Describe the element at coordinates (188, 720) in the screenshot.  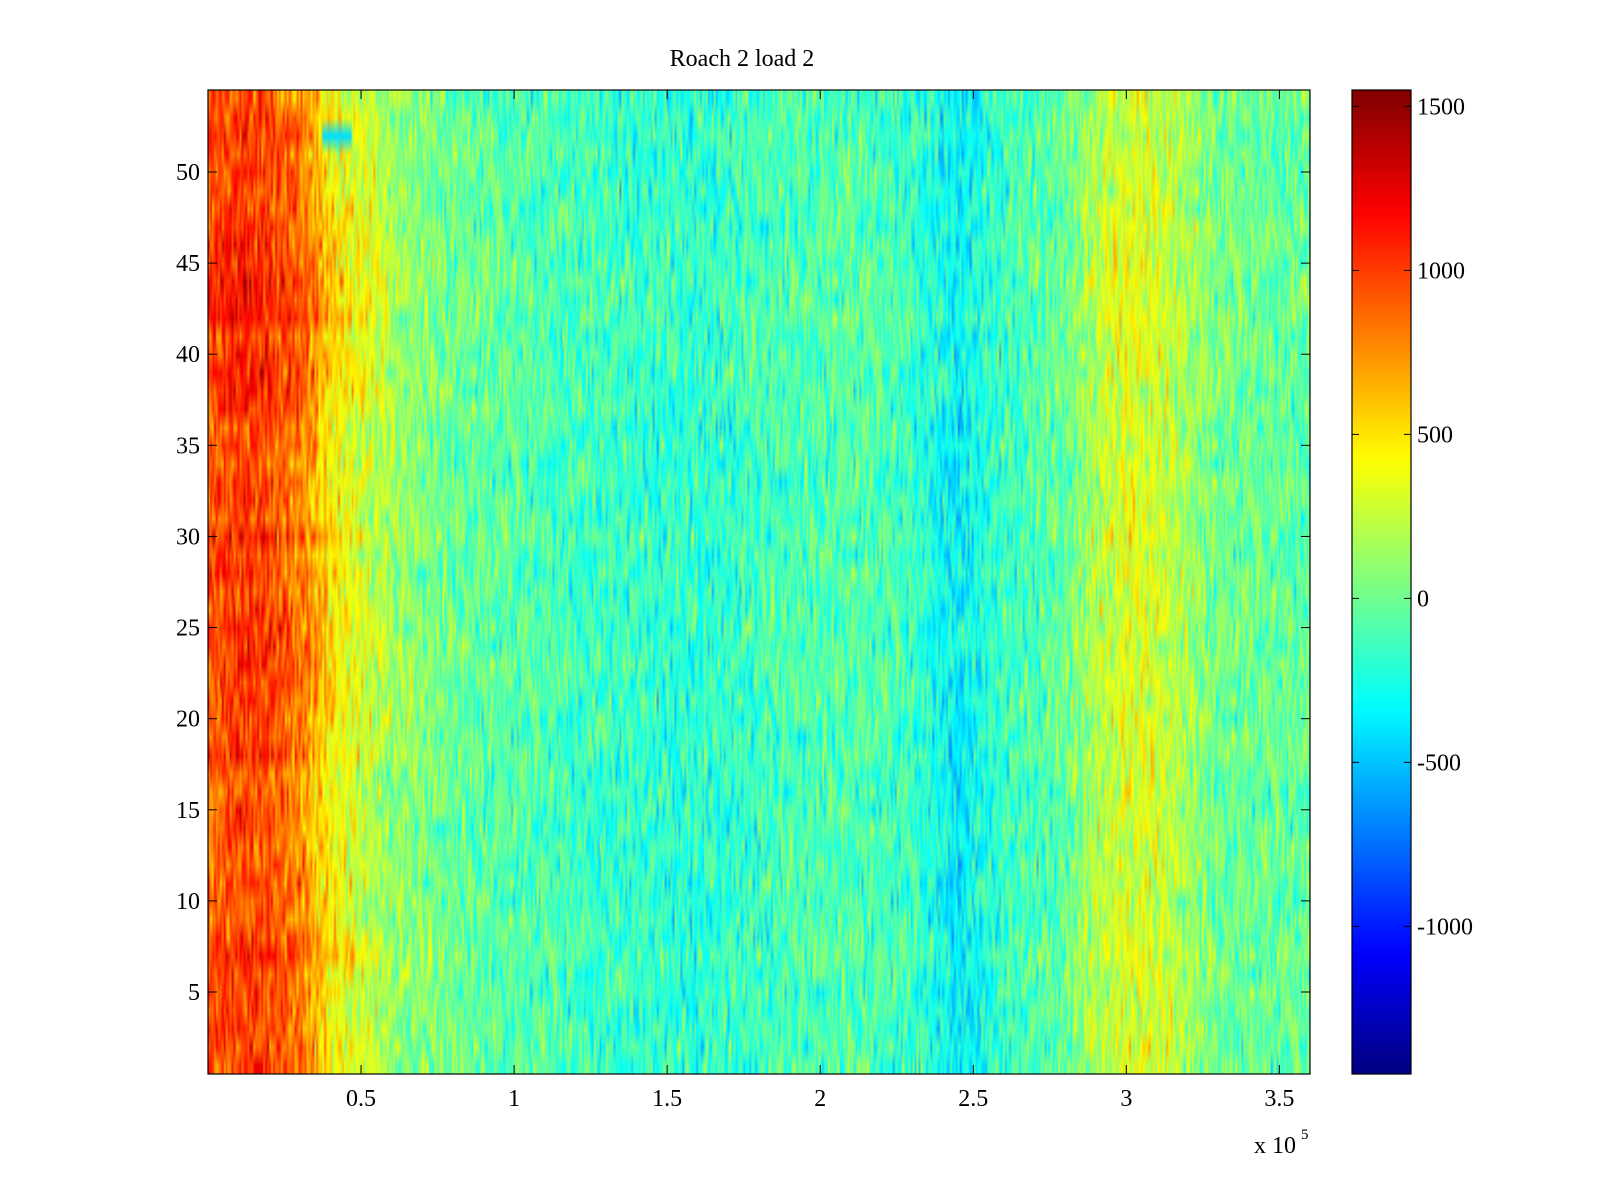
I see `y-tick-label: 20` at that location.